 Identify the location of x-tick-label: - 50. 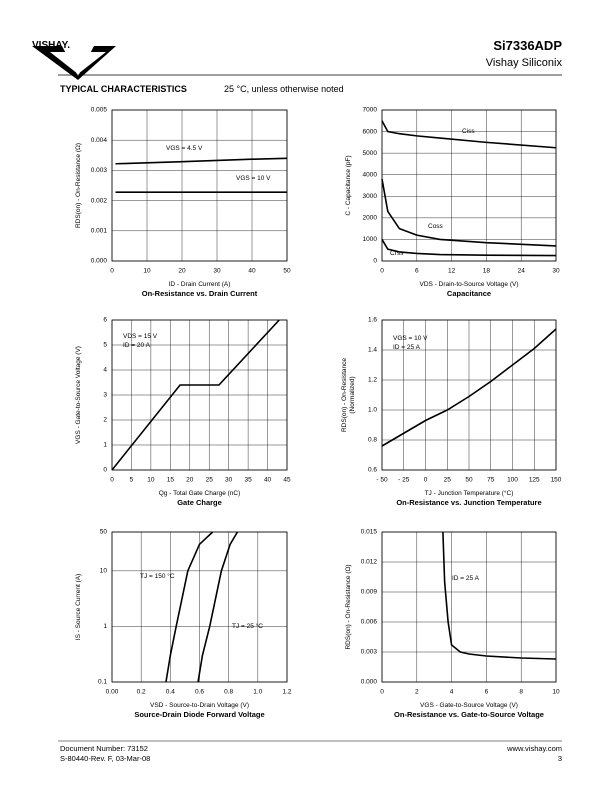
(382, 480).